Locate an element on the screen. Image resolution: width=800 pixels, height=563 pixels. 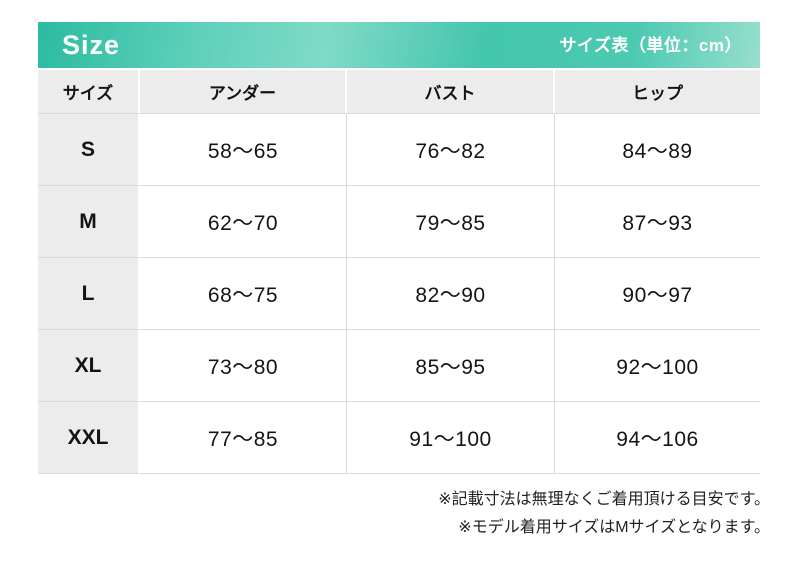
table-row: XL 73〜80 85〜95 92〜100 is located at coordinates (399, 366).